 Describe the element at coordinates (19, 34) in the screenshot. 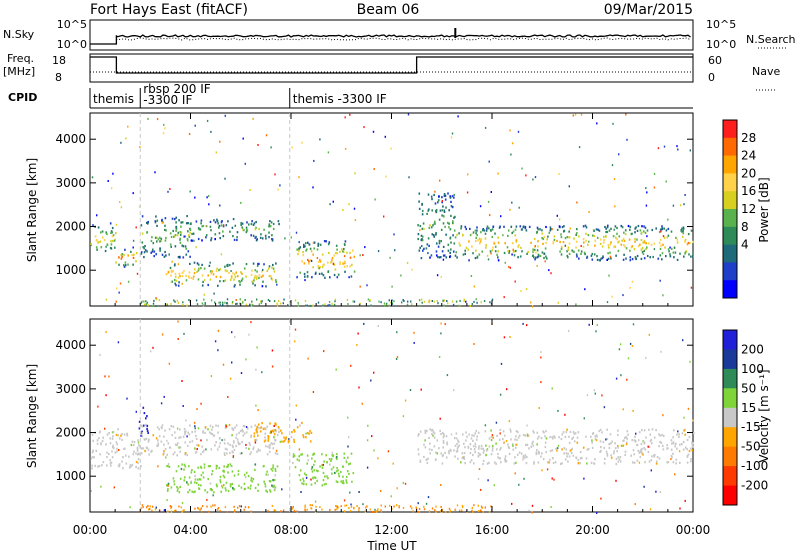

I see `nsky-label: N.Sky` at that location.